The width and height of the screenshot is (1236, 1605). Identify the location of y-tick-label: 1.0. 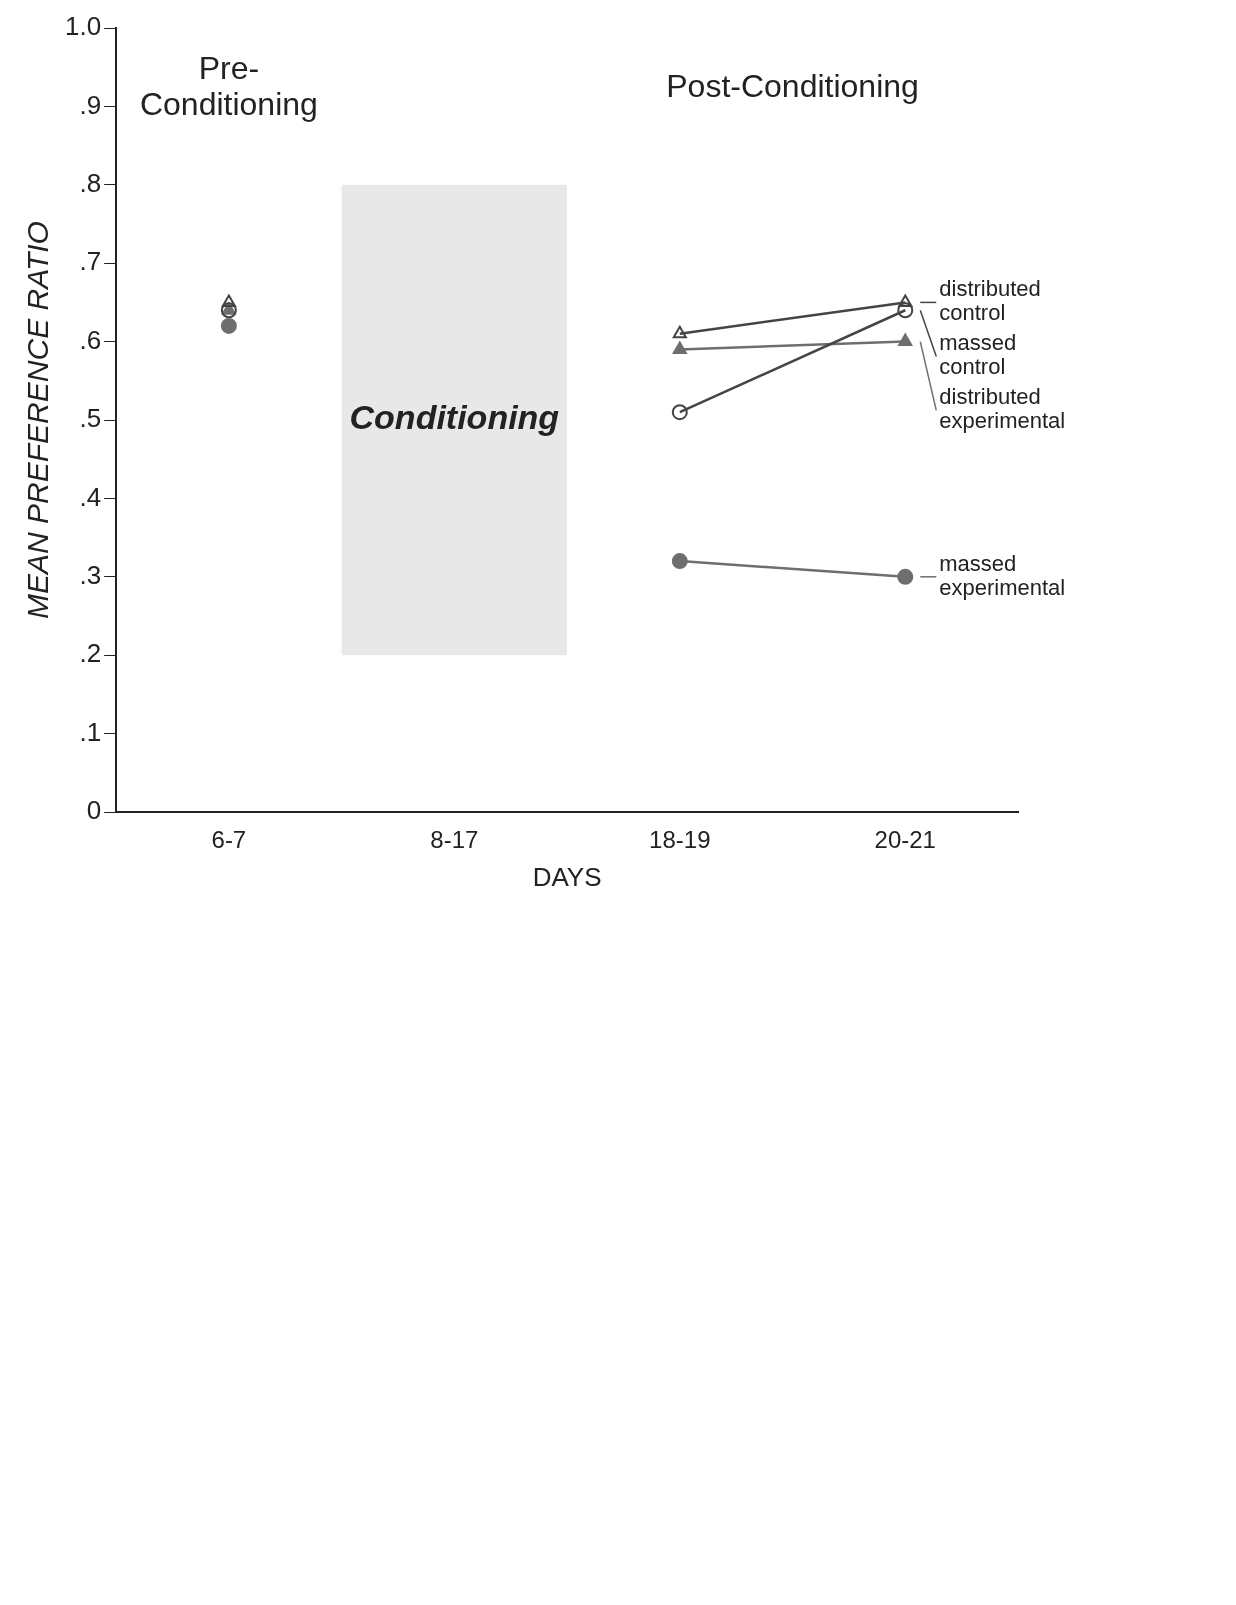
(83, 26).